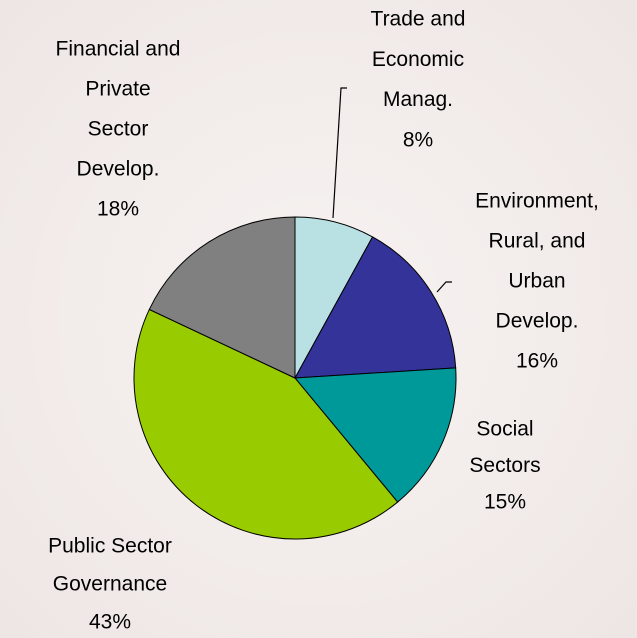 Image resolution: width=637 pixels, height=638 pixels. Describe the element at coordinates (118, 49) in the screenshot. I see `slice-label: Financial and` at that location.